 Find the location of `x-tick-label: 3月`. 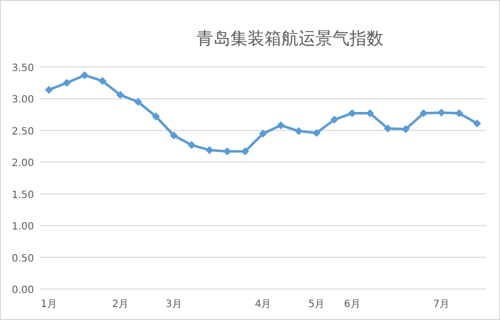

x-tick-label: 3月 is located at coordinates (174, 304).